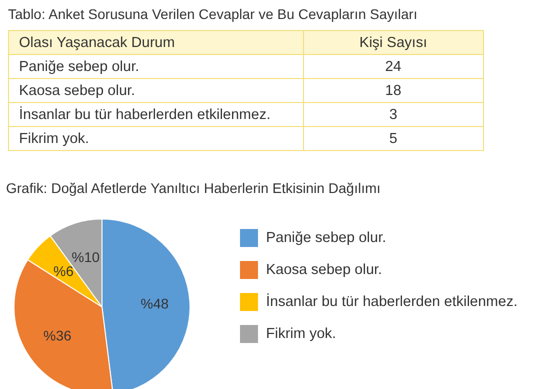 Image resolution: width=546 pixels, height=389 pixels. Describe the element at coordinates (324, 270) in the screenshot. I see `legend-label: Kaosa sebep olur.` at that location.